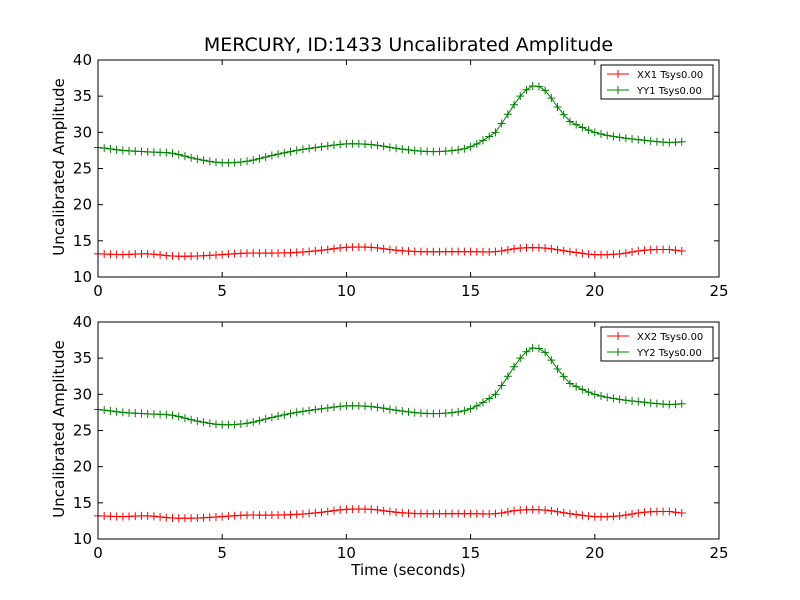 The image size is (800, 600). What do you see at coordinates (82, 539) in the screenshot?
I see `bottom-y-tick-label: 10` at bounding box center [82, 539].